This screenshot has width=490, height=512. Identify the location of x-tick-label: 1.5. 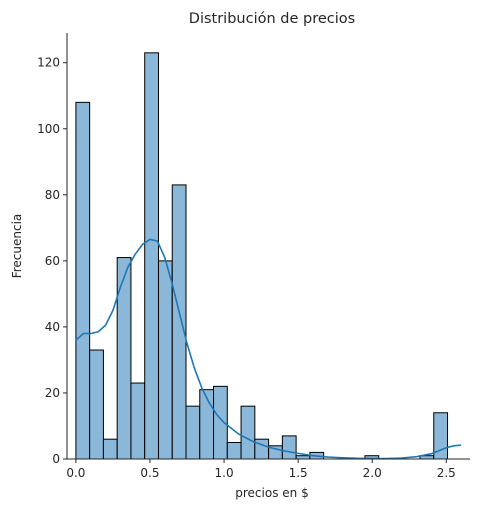
(298, 473).